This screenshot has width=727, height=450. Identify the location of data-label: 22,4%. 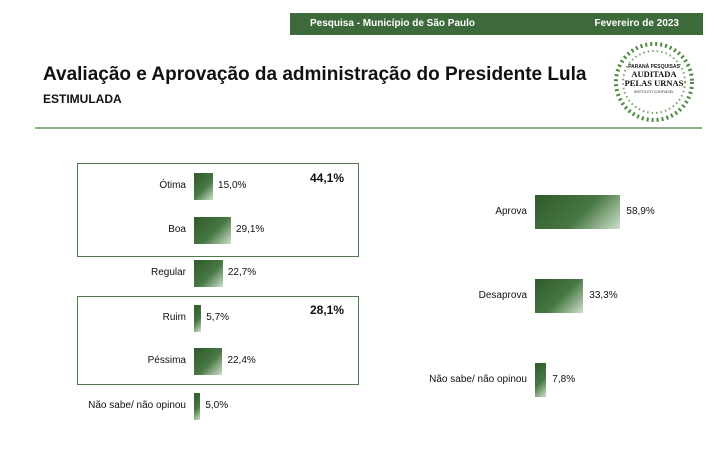
(241, 360).